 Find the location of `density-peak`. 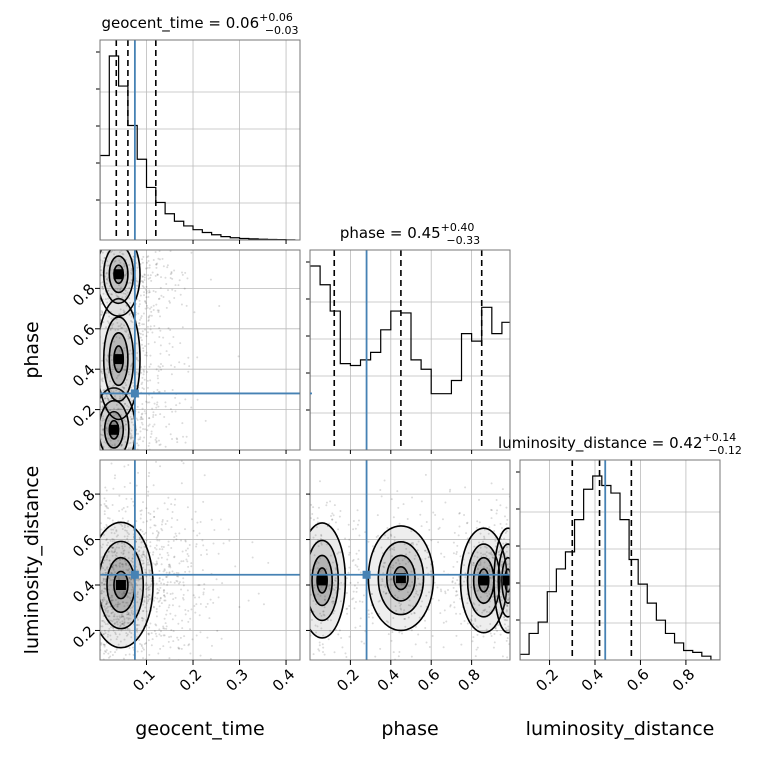

density-peak is located at coordinates (322, 580).